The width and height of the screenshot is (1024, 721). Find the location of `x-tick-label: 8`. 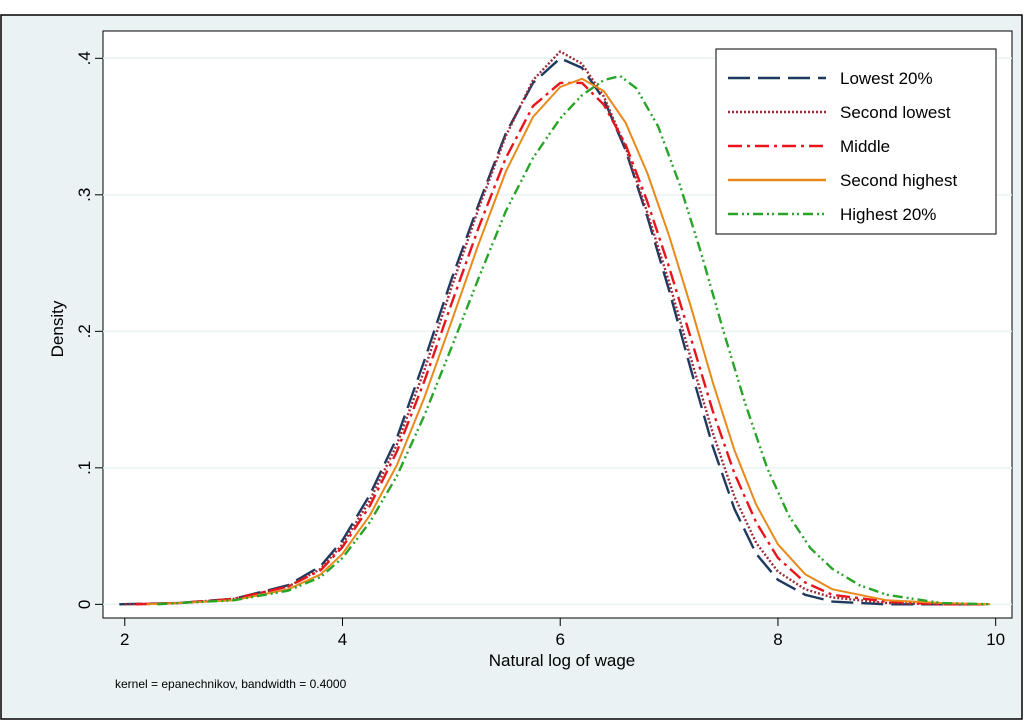

x-tick-label: 8 is located at coordinates (777, 639).